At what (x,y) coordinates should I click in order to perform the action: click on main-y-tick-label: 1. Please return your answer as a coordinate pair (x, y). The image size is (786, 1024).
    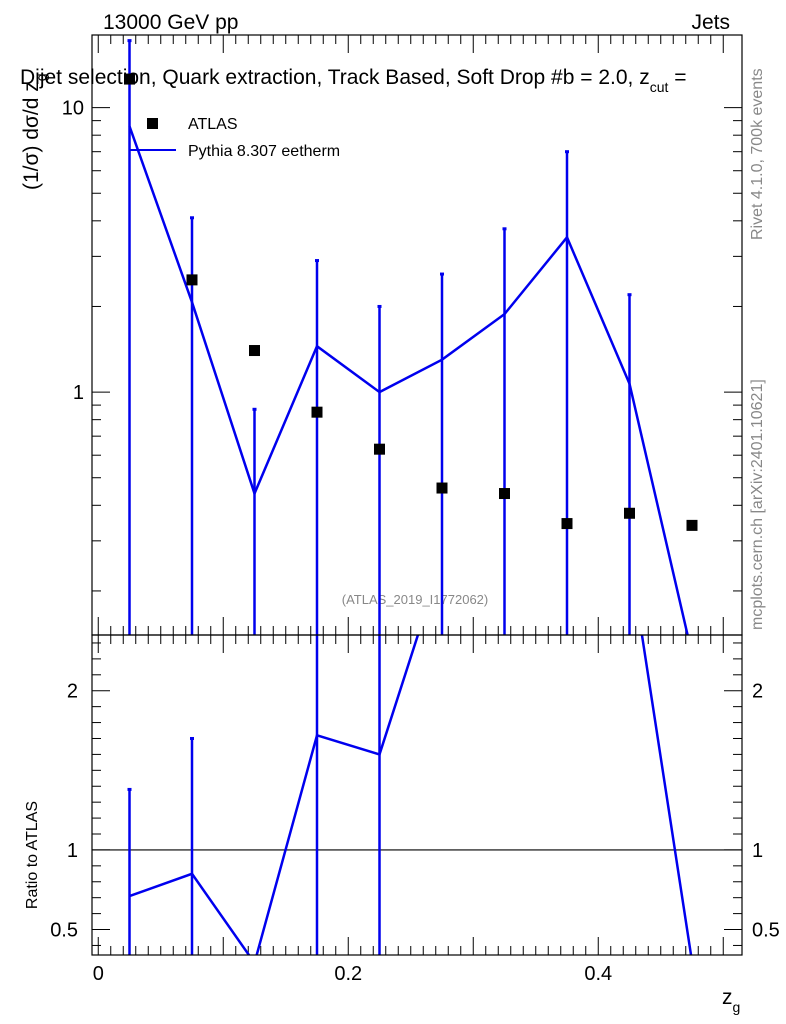
    Looking at the image, I should click on (78, 393).